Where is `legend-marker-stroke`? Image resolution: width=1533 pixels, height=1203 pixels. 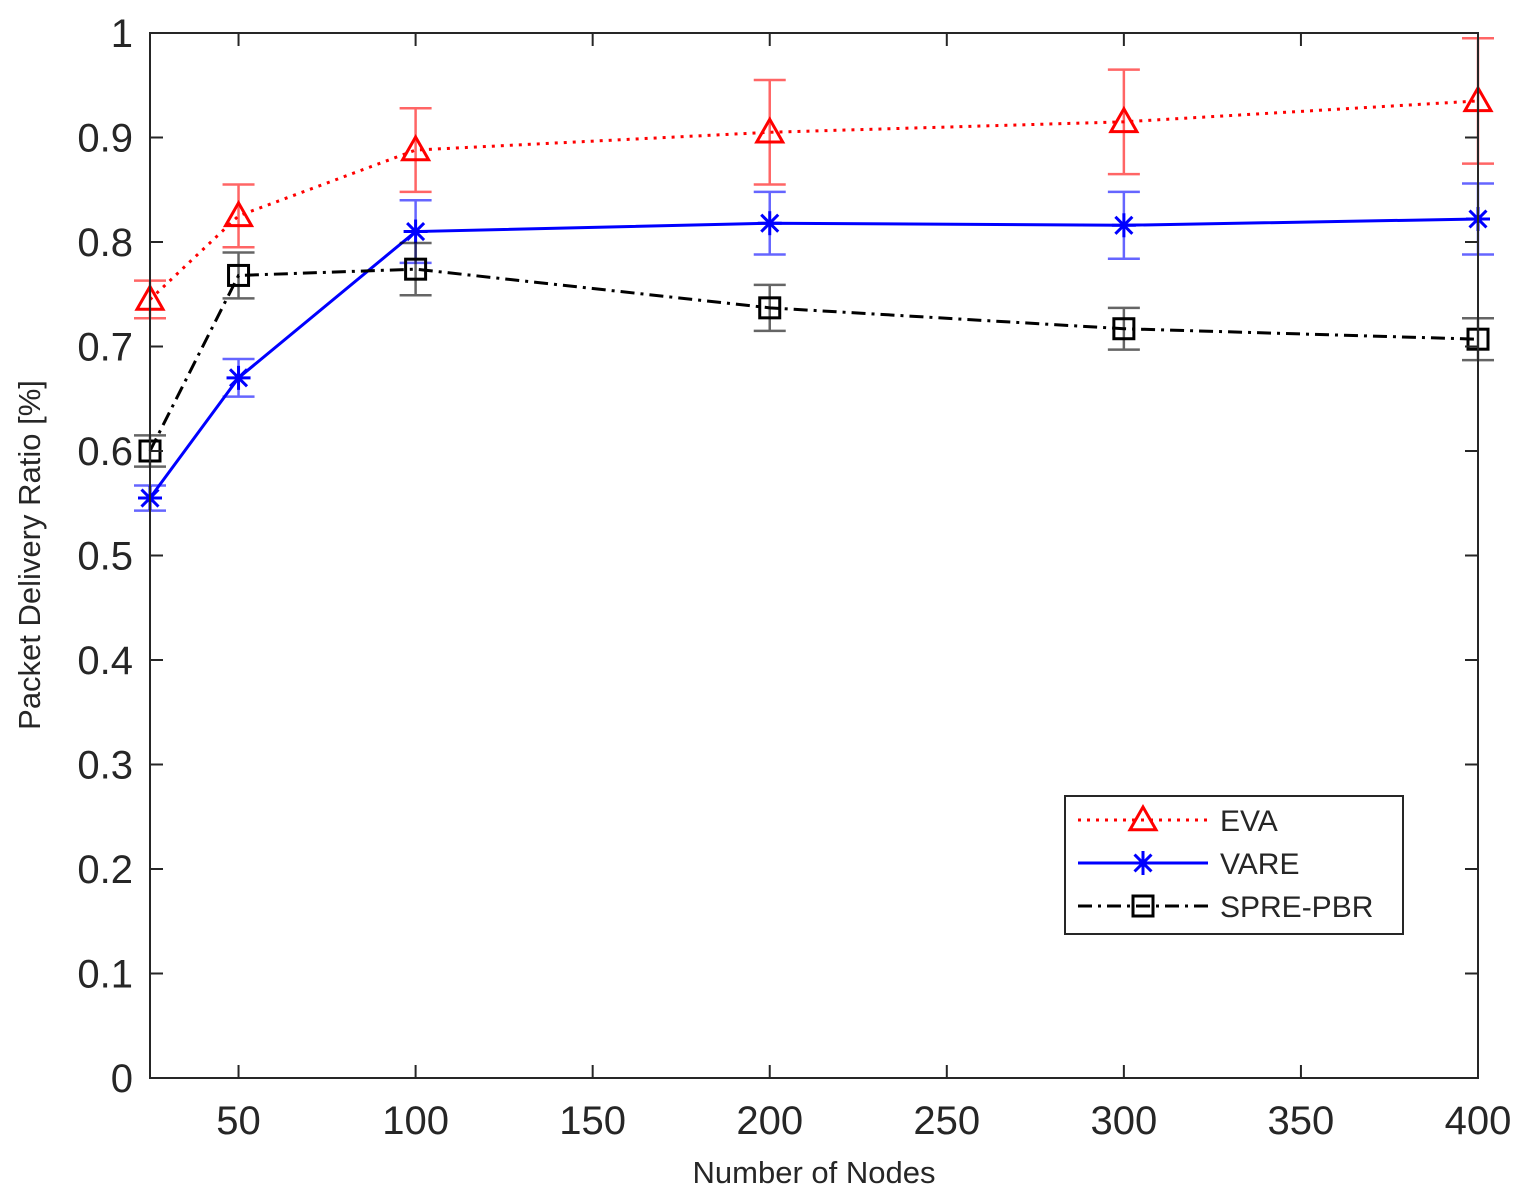 legend-marker-stroke is located at coordinates (1143, 863).